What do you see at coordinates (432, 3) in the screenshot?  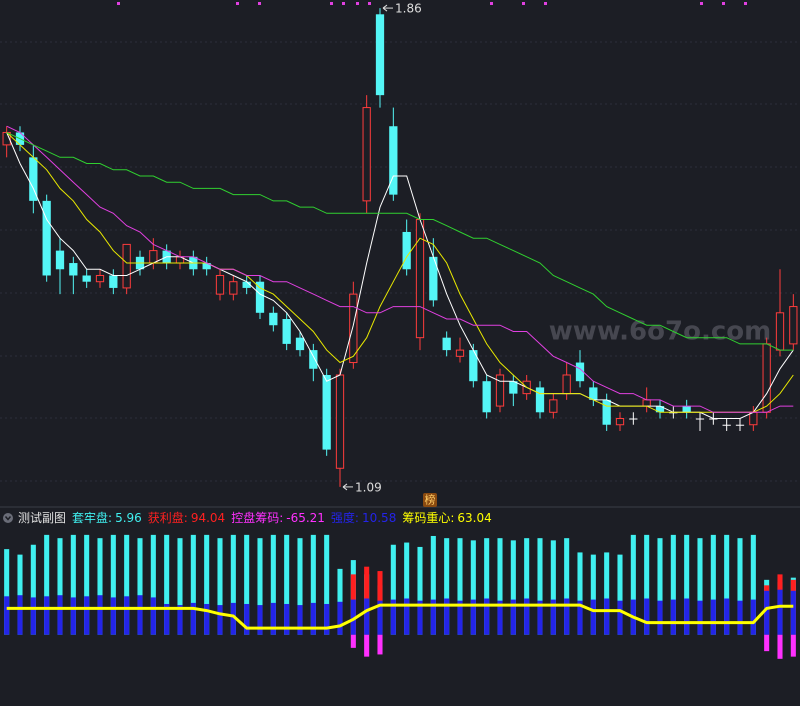 I see `signal-dots` at bounding box center [432, 3].